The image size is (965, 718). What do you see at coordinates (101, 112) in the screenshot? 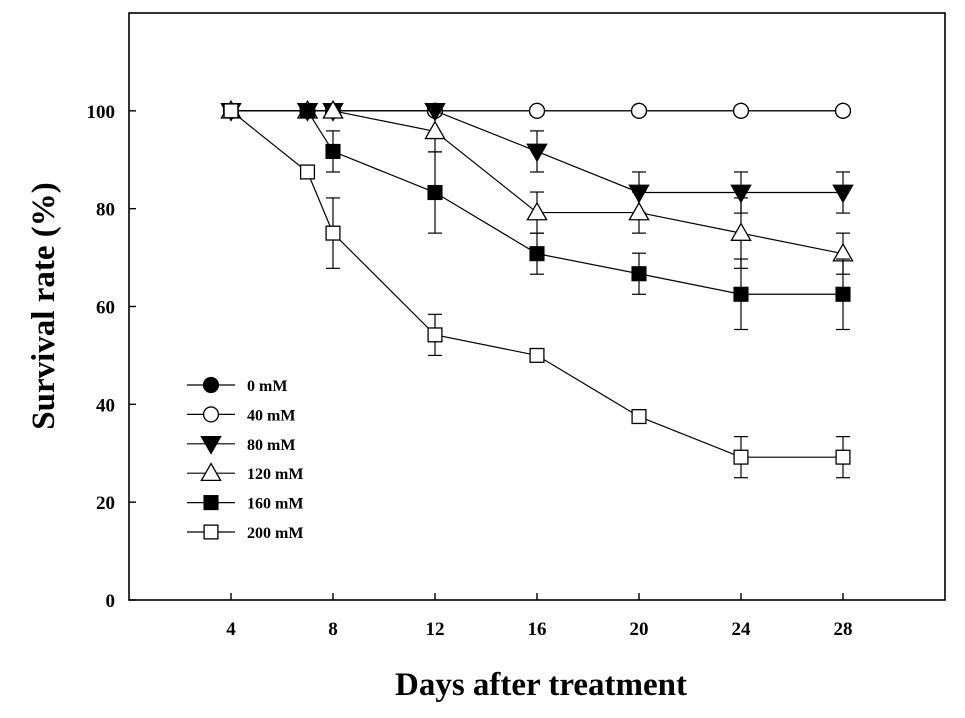
I see `y-tick-label: 100` at bounding box center [101, 112].